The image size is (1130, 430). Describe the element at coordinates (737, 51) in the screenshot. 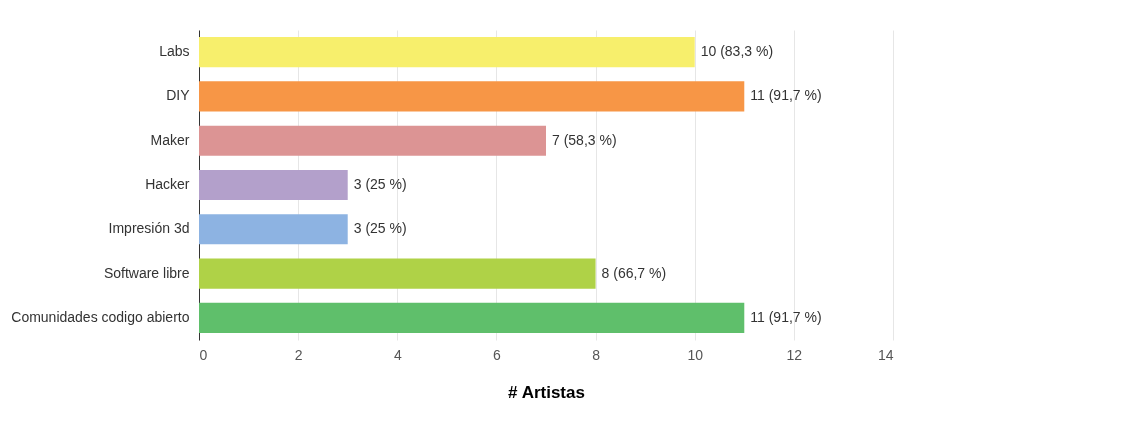

I see `data-label: 10 (83,3 %)` at that location.